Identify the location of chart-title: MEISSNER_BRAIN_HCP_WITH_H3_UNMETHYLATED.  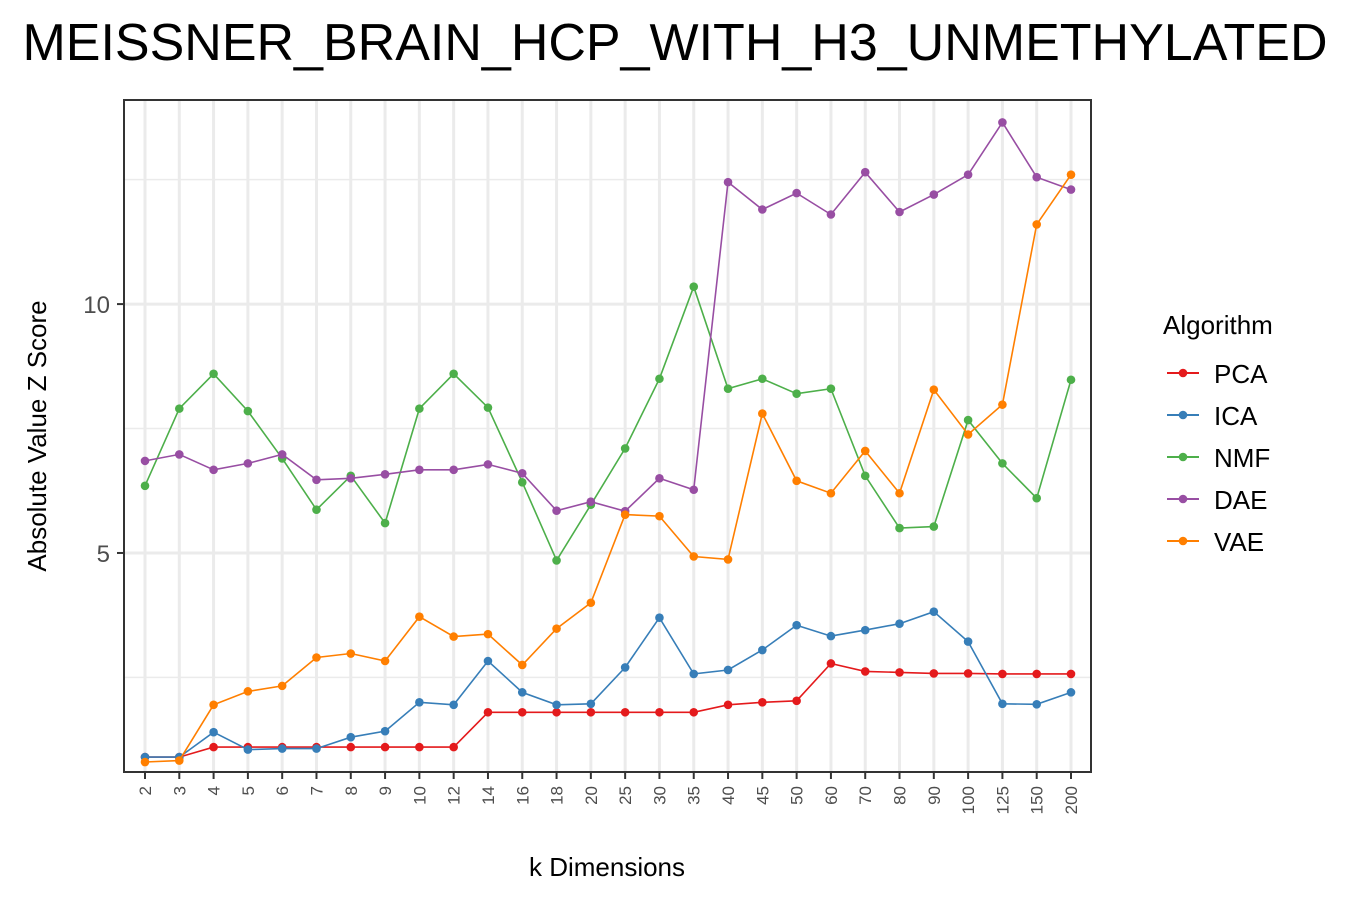
(675, 43).